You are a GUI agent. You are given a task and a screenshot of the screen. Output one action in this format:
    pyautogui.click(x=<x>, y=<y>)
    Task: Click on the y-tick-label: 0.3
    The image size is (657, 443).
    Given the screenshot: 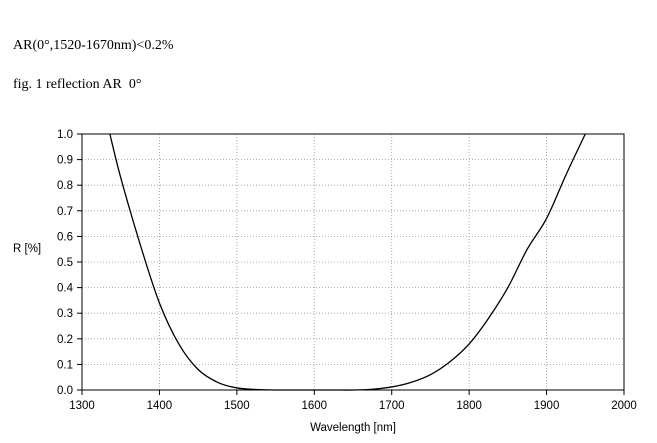 What is the action you would take?
    pyautogui.click(x=65, y=314)
    